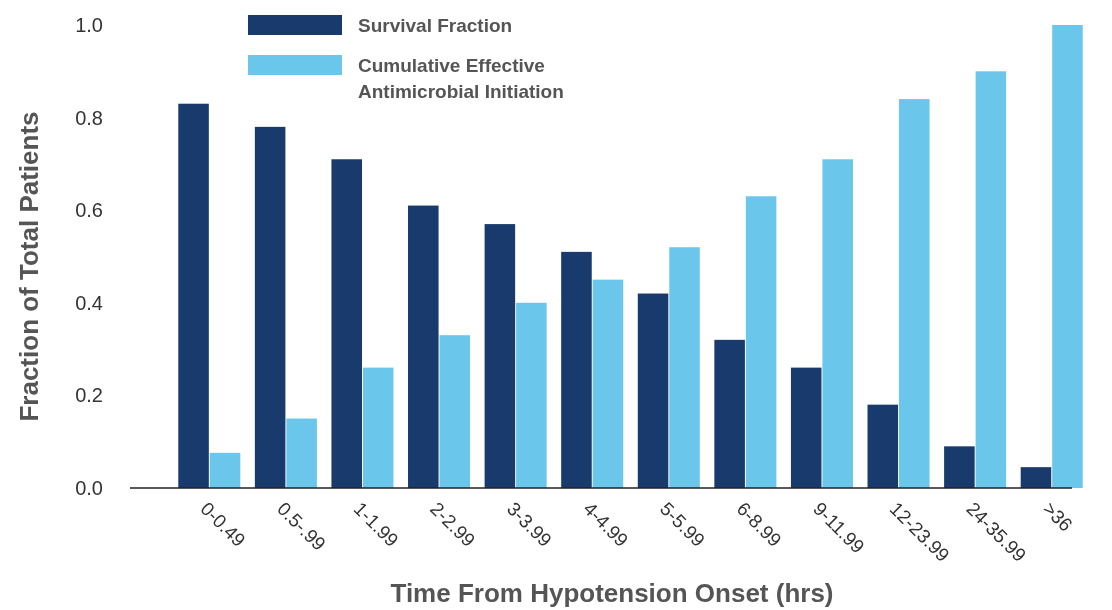 This screenshot has width=1112, height=610. I want to click on x-axis-title: Time From Hypotension Onset (hrs), so click(612, 593).